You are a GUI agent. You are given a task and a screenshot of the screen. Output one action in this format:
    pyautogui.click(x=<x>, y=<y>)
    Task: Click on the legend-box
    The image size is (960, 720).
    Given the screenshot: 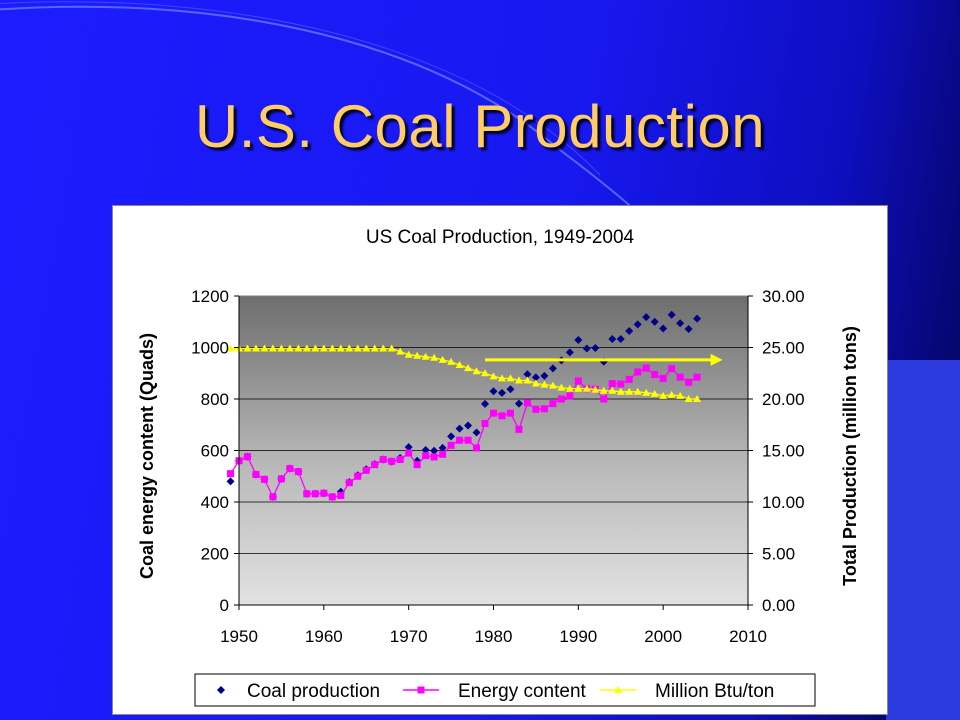 What is the action you would take?
    pyautogui.click(x=505, y=690)
    